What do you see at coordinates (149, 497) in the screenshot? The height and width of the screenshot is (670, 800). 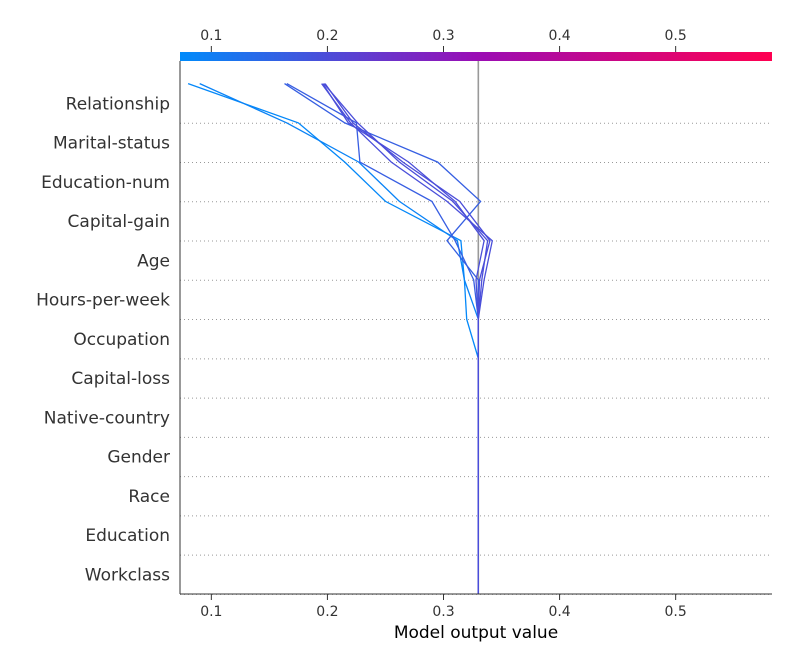 I see `feature-label: Race` at bounding box center [149, 497].